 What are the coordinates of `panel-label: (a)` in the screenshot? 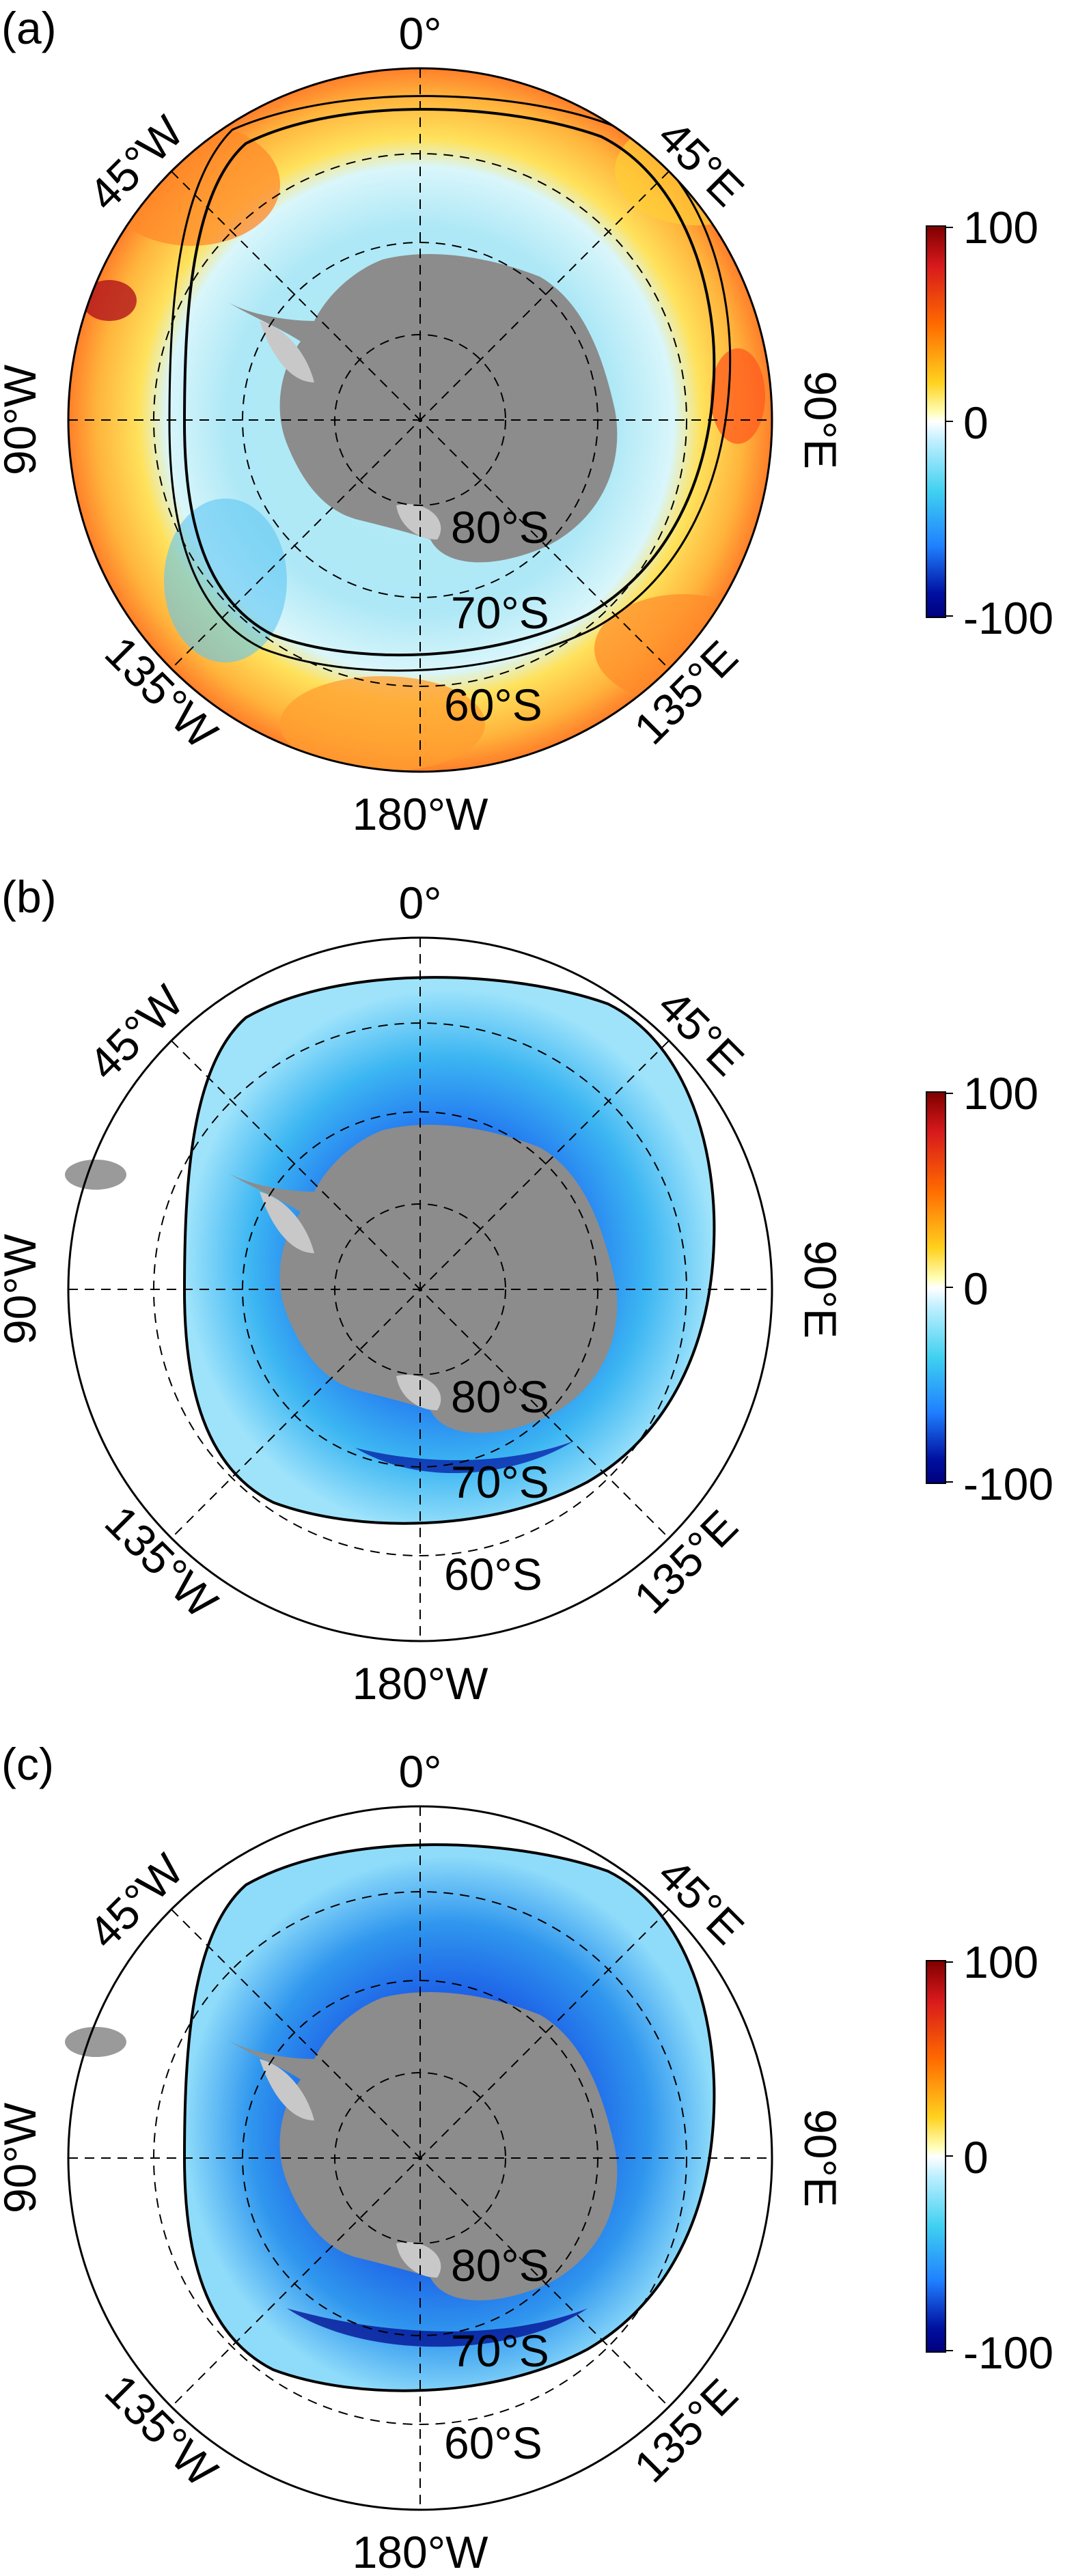 It's located at (29, 28).